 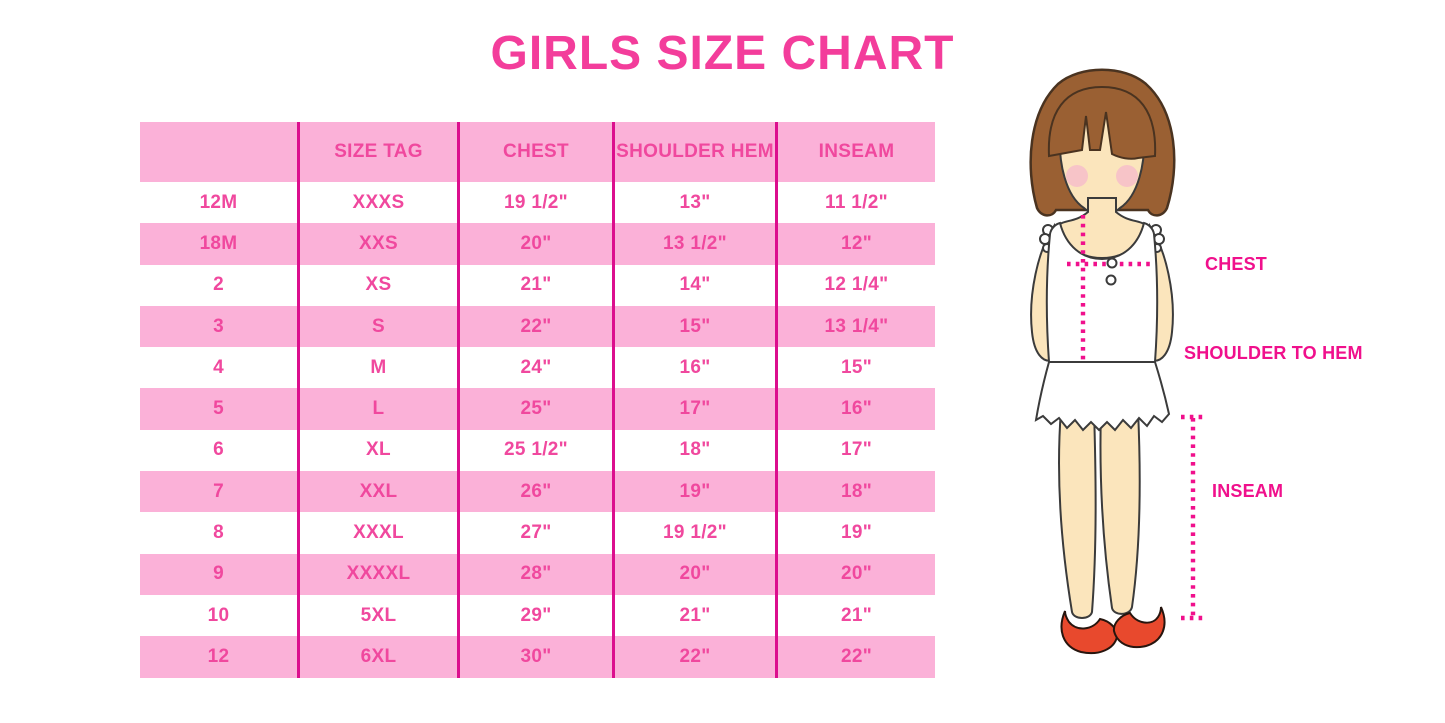 What do you see at coordinates (534, 152) in the screenshot?
I see `header-cell-chest: CHEST` at bounding box center [534, 152].